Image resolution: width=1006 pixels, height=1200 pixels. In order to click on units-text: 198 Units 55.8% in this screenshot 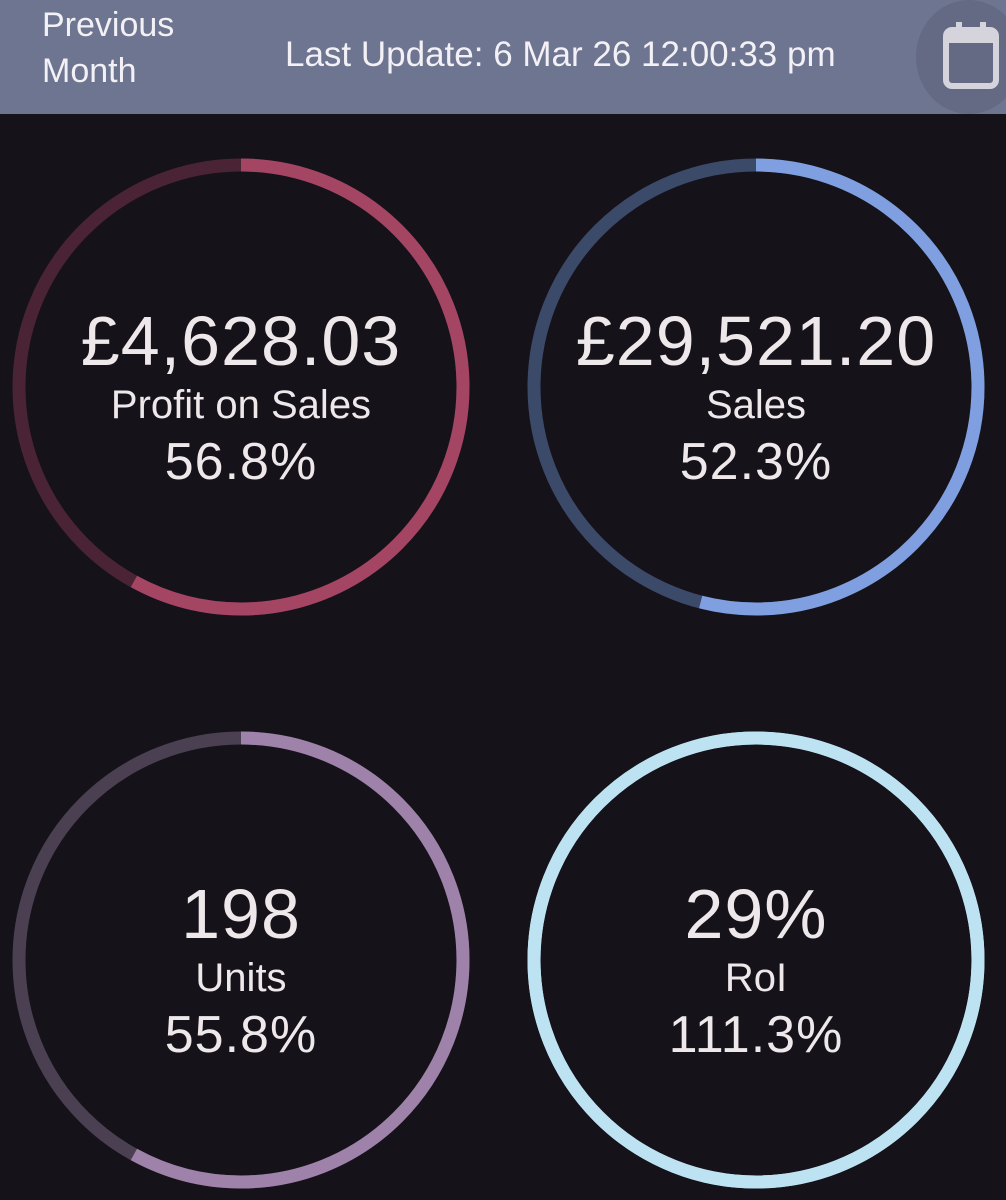, I will do `click(241, 971)`.